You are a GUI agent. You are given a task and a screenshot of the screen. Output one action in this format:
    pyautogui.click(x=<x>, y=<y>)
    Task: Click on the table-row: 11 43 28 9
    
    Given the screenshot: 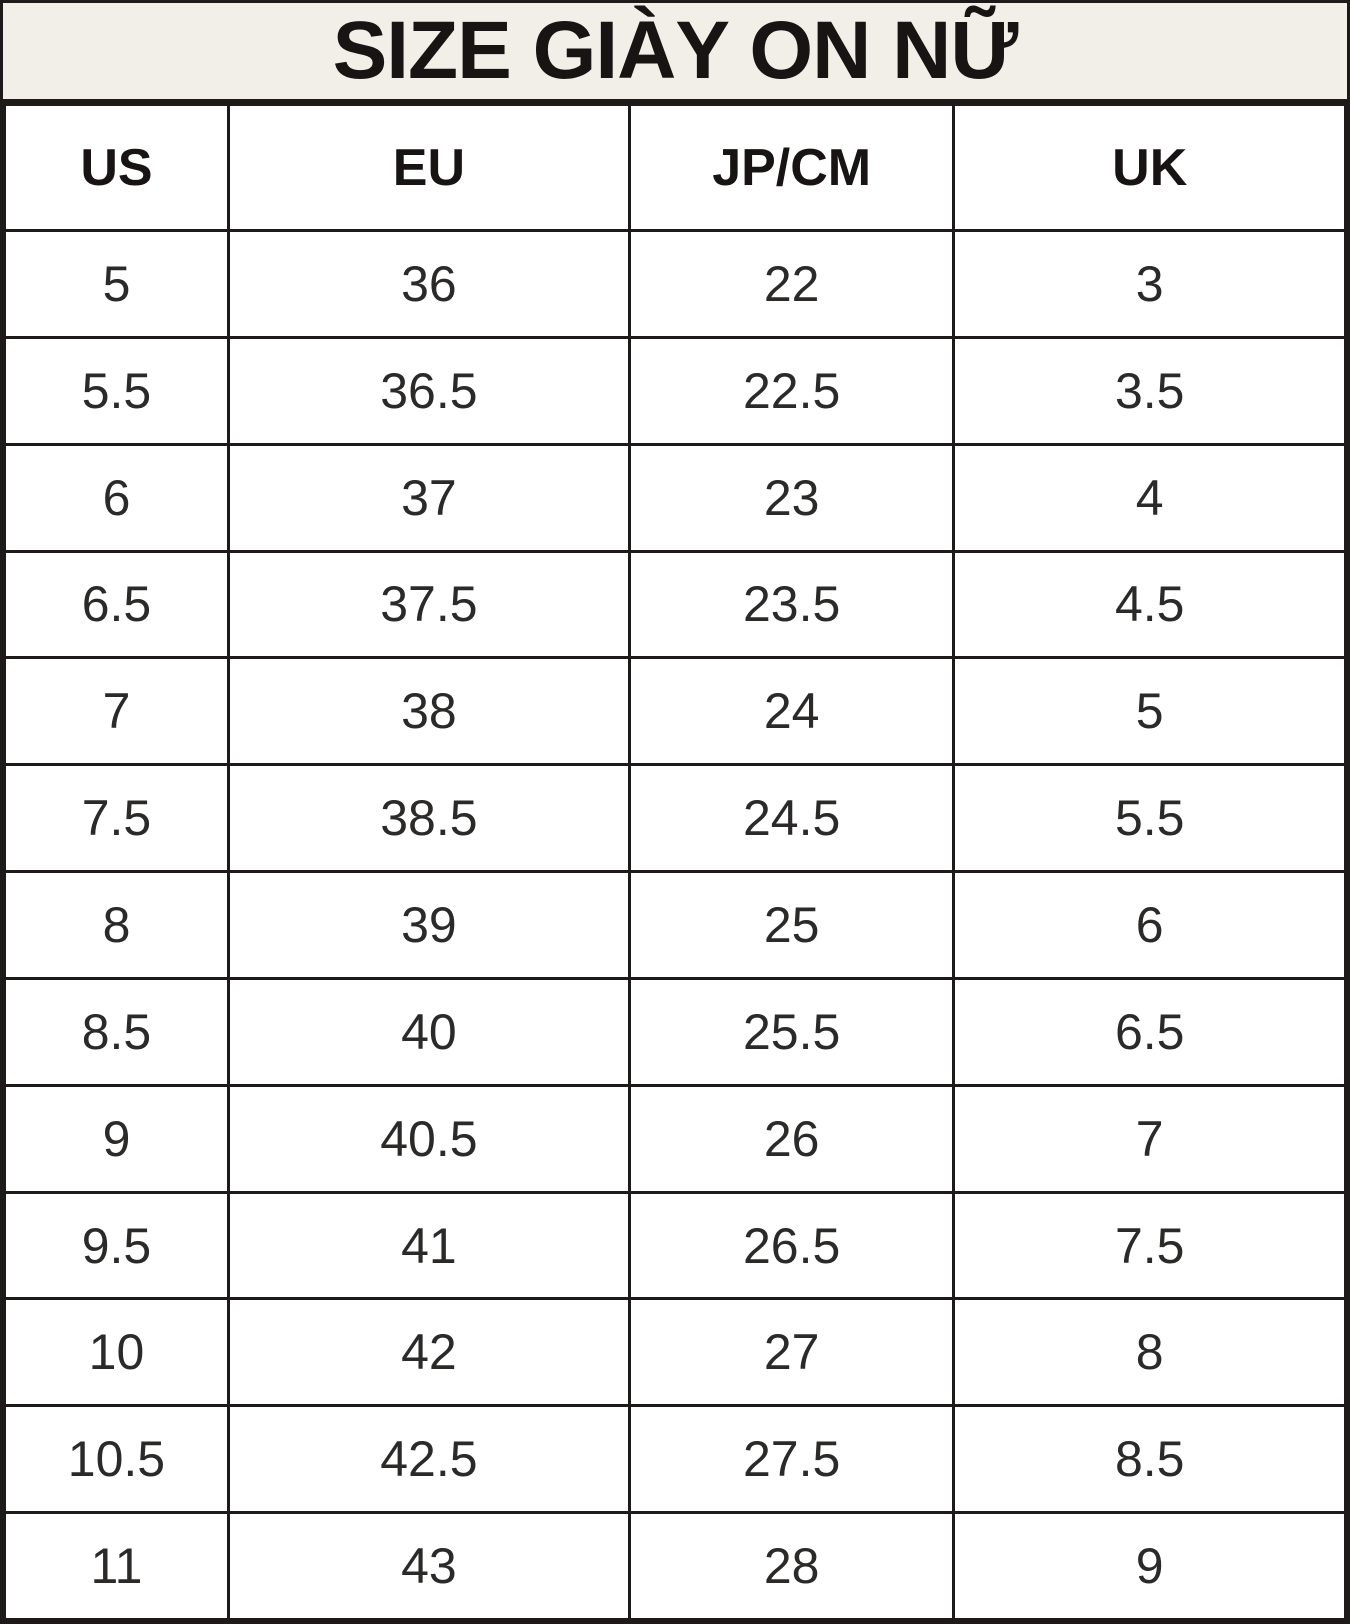 What is the action you would take?
    pyautogui.click(x=675, y=1566)
    